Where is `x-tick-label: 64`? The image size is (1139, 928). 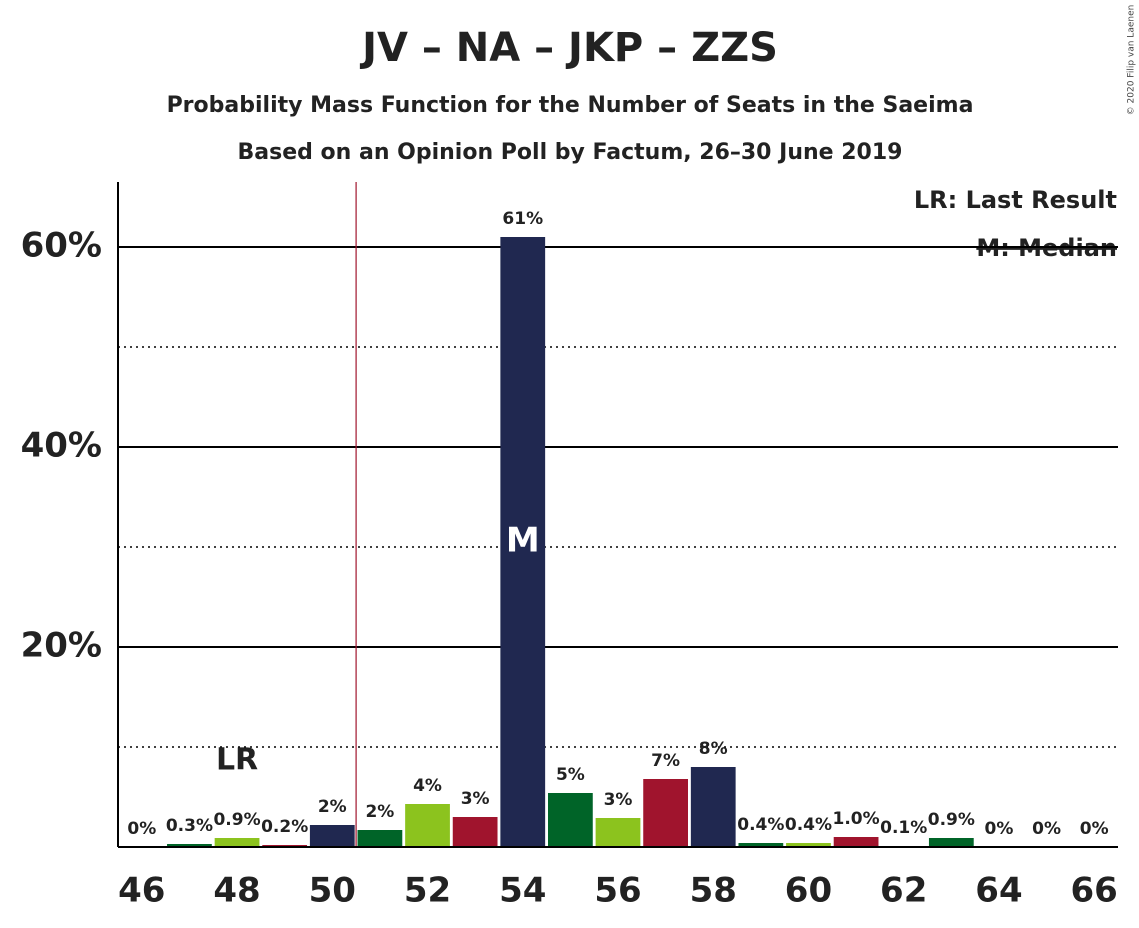
x-tick-label: 64 is located at coordinates (998, 891).